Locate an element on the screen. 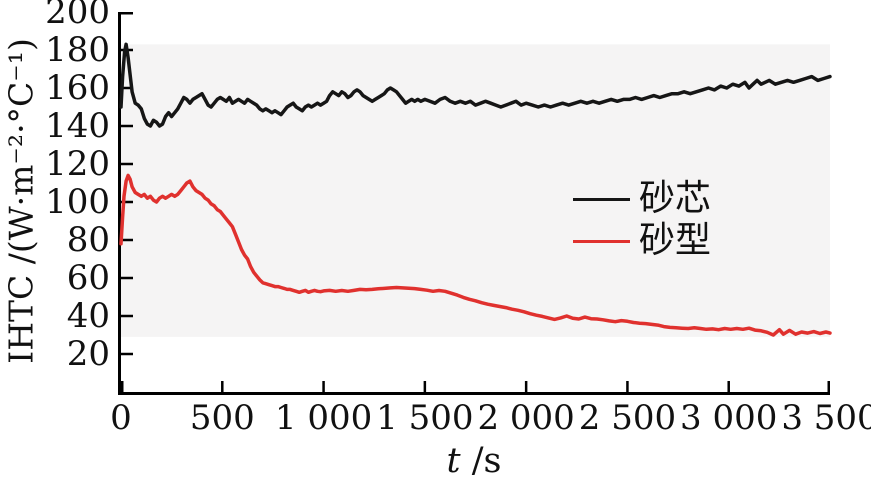 Image resolution: width=871 pixels, height=484 pixels. x-tick-label: 2 500 is located at coordinates (627, 418).